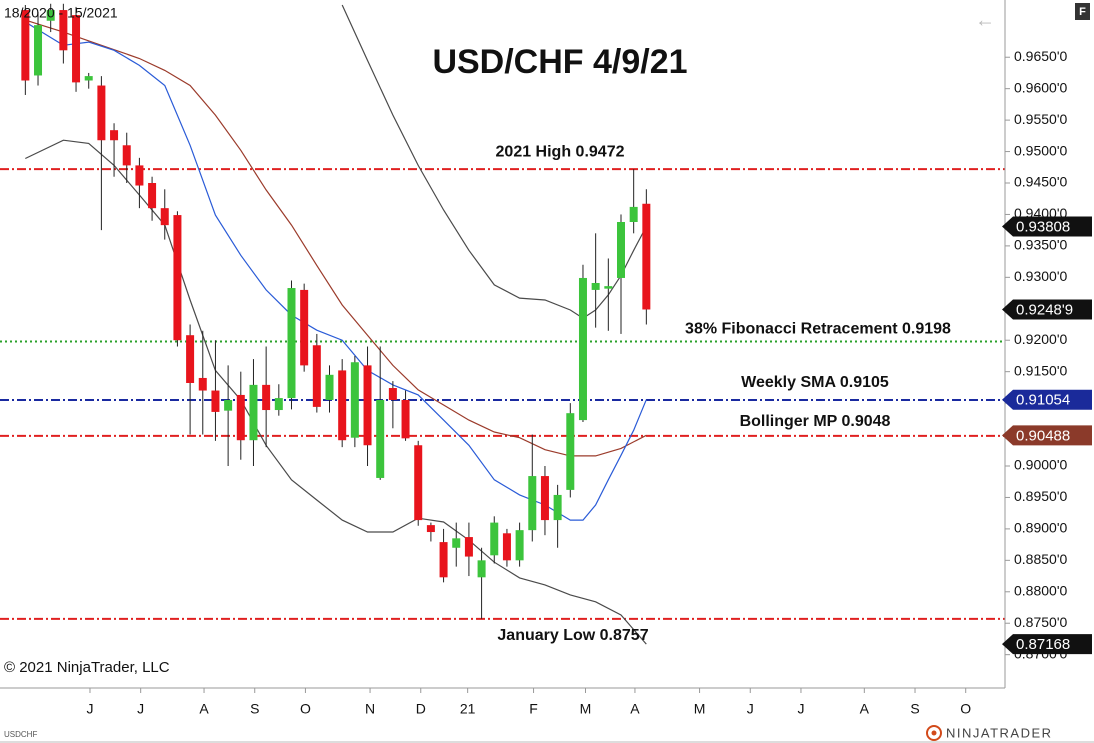  What do you see at coordinates (1043, 400) in the screenshot?
I see `price-marker-label: 0.91054` at bounding box center [1043, 400].